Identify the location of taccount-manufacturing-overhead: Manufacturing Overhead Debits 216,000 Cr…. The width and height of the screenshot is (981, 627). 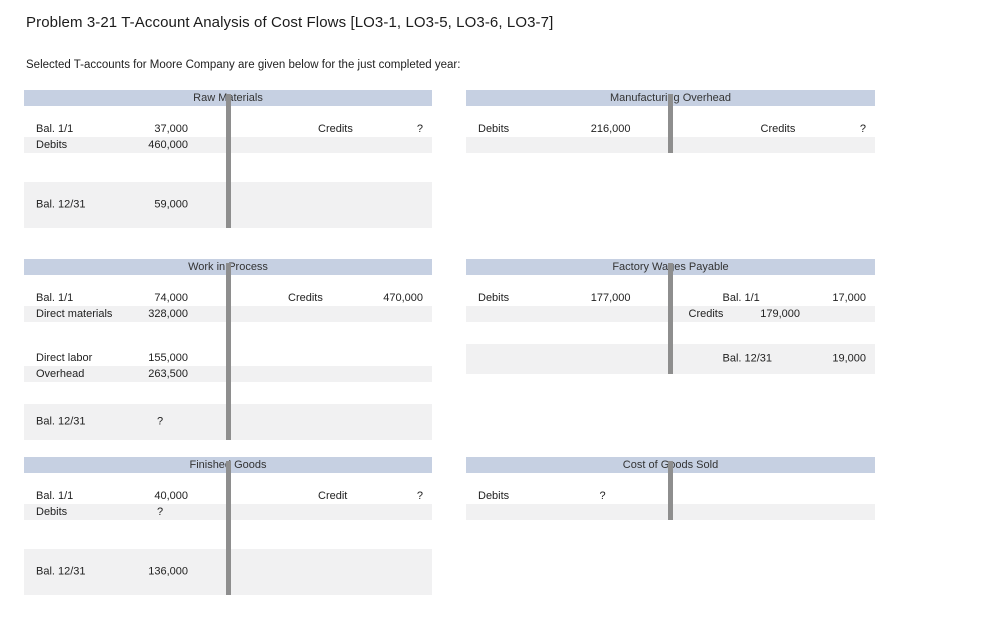
(670, 121).